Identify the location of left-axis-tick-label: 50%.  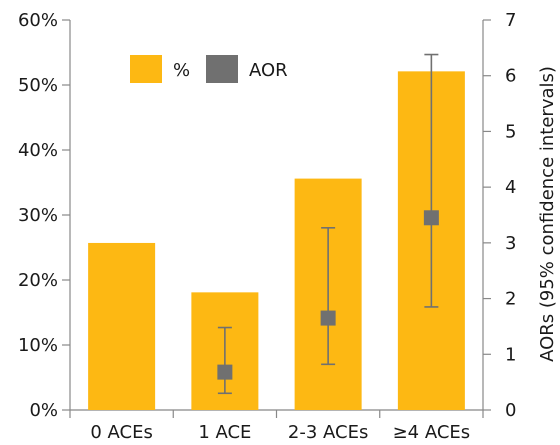
(38, 85).